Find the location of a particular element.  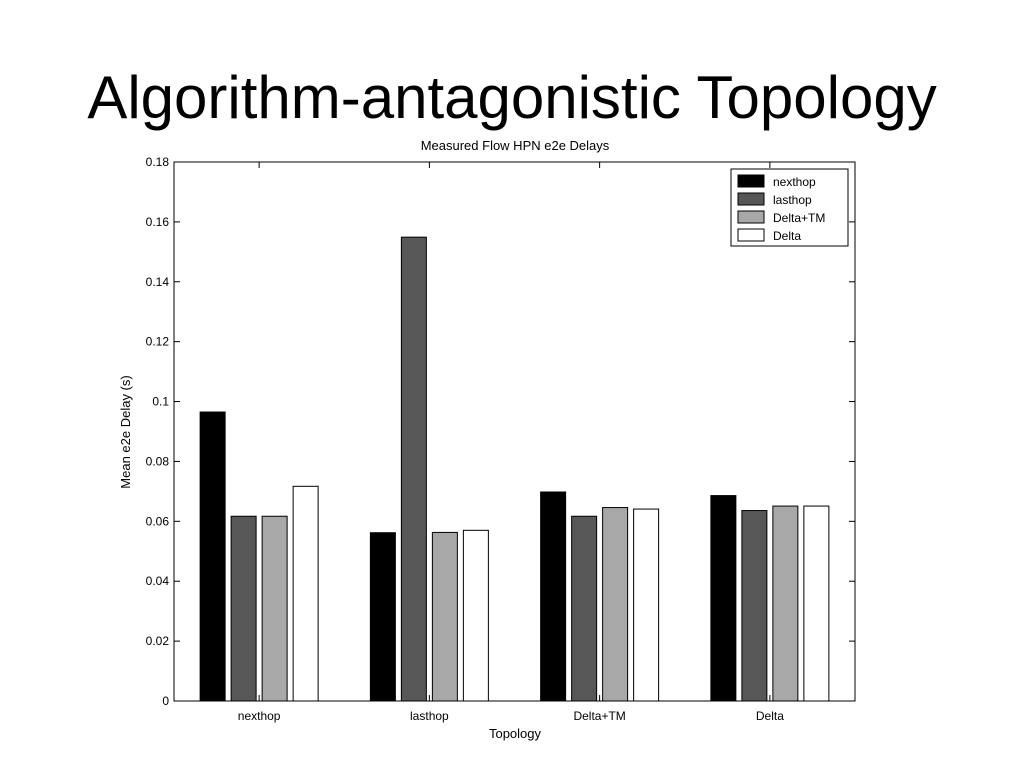

y-tick-label: 0.08 is located at coordinates (158, 461).